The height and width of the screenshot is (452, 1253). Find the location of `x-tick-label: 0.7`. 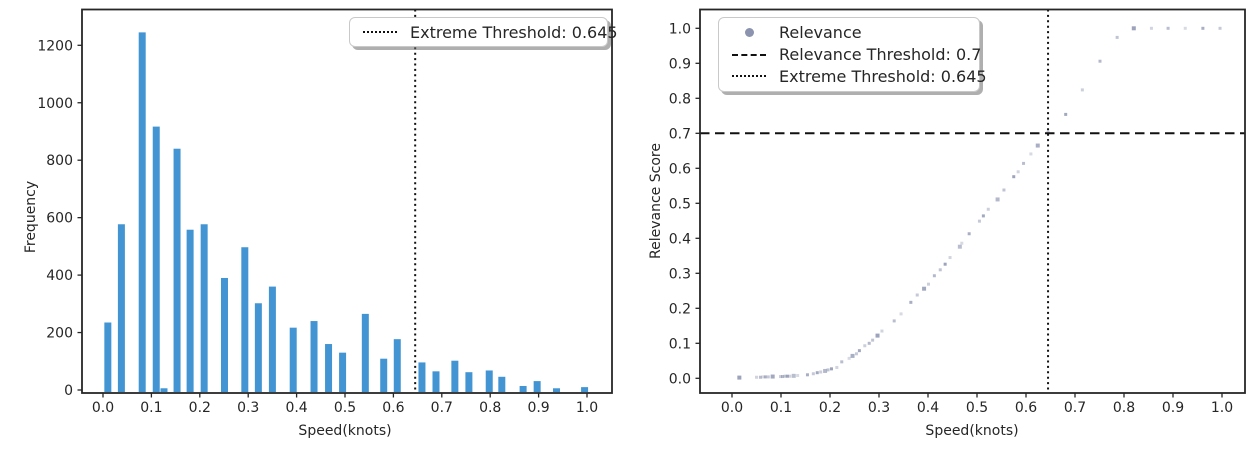

x-tick-label: 0.7 is located at coordinates (1075, 408).